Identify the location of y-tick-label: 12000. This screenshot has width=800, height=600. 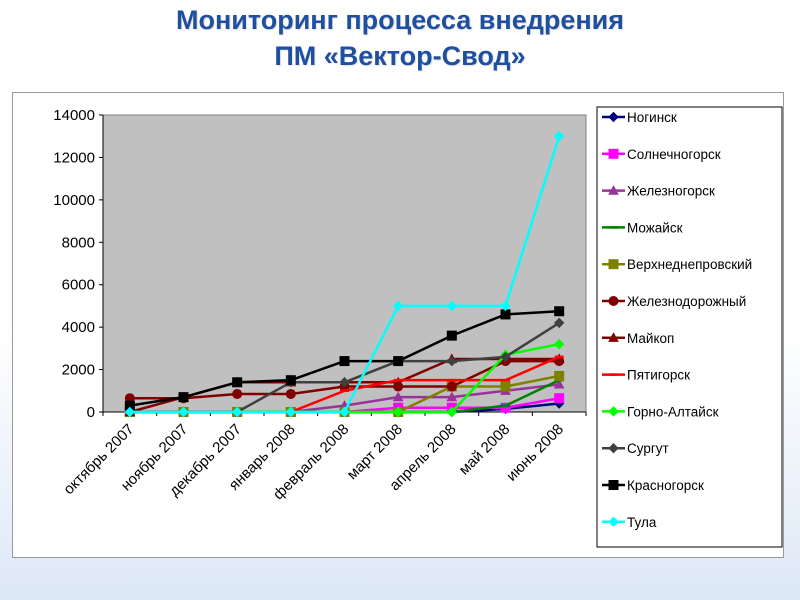
(74, 157).